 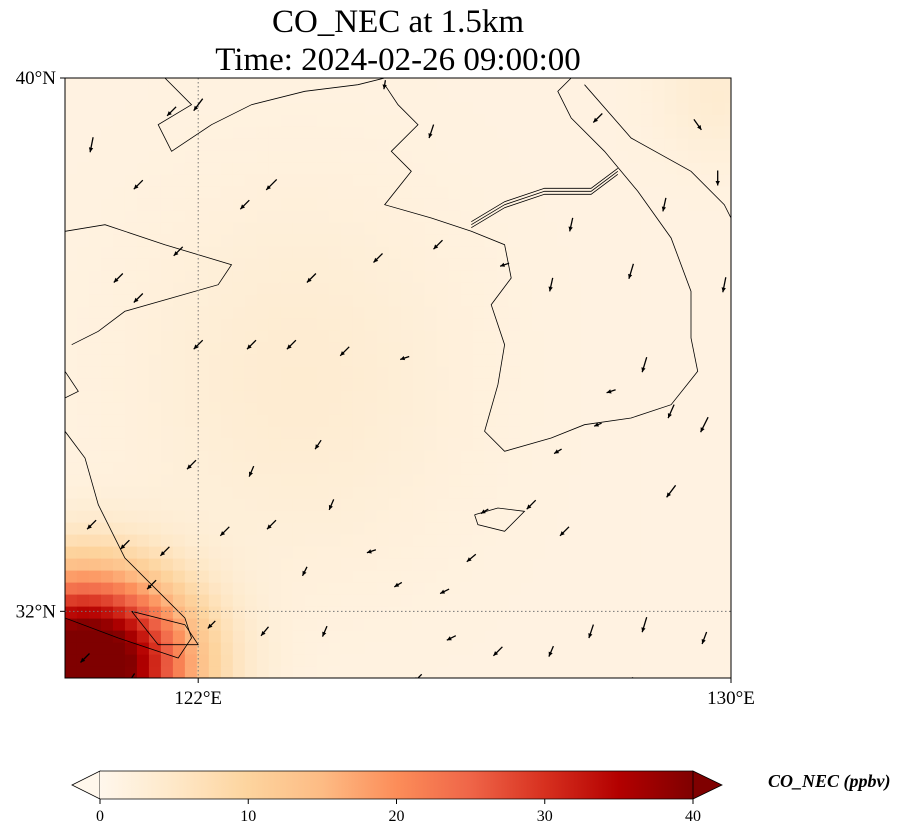 I want to click on coastline-segment, so click(x=657, y=151).